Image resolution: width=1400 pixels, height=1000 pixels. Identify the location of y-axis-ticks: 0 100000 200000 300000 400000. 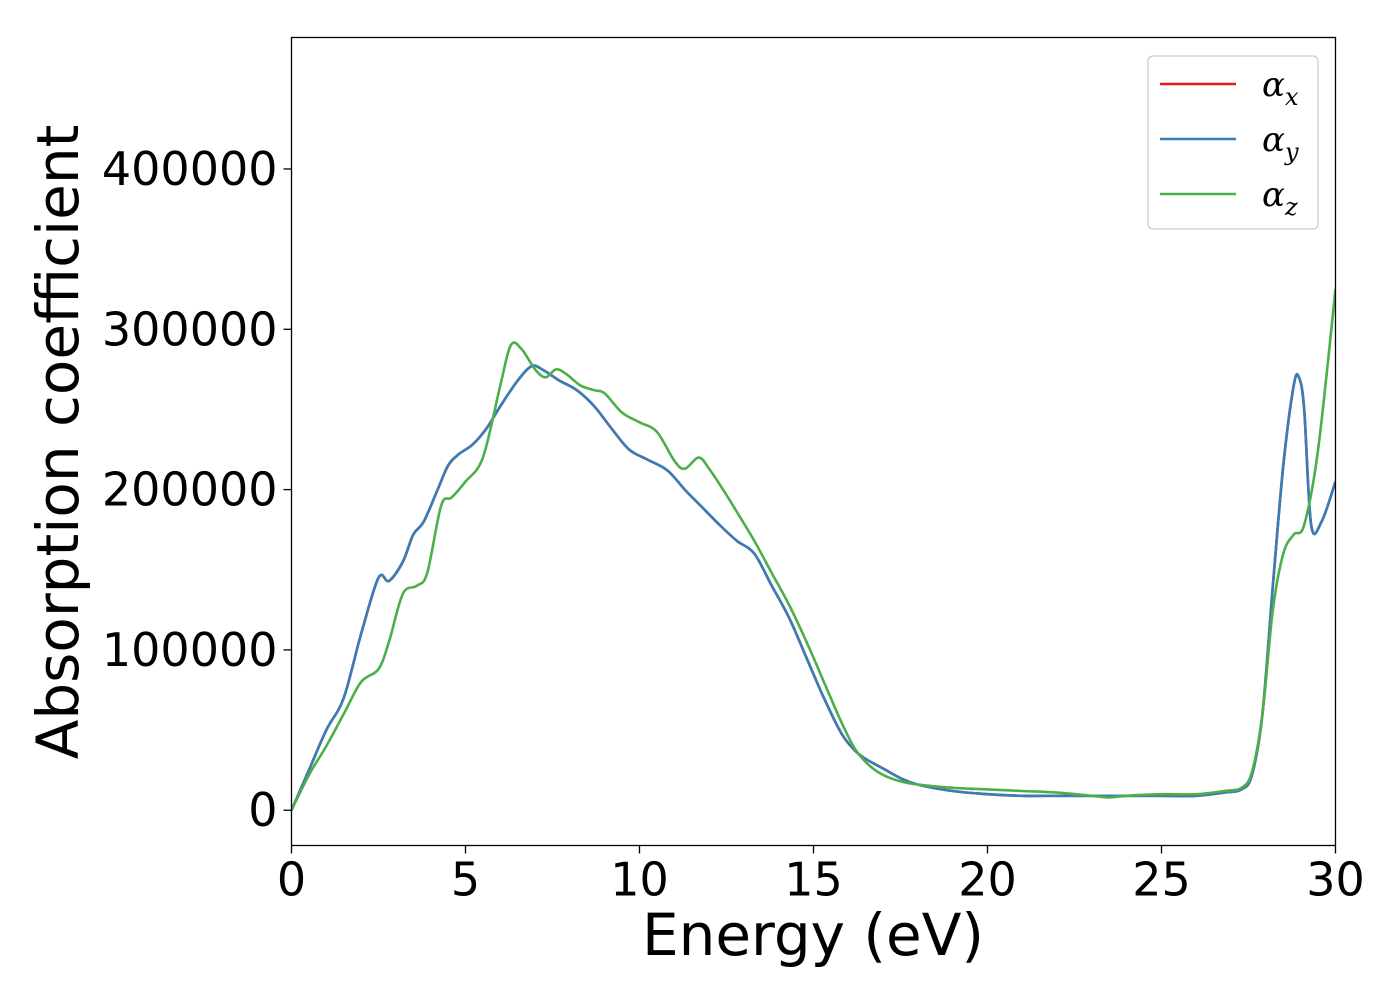
(197, 489).